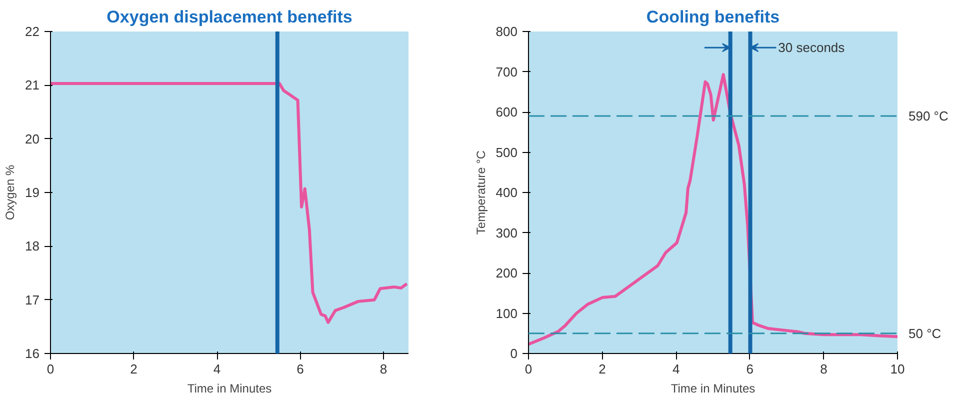  Describe the element at coordinates (812, 48) in the screenshot. I see `annotation: 30 seconds` at that location.